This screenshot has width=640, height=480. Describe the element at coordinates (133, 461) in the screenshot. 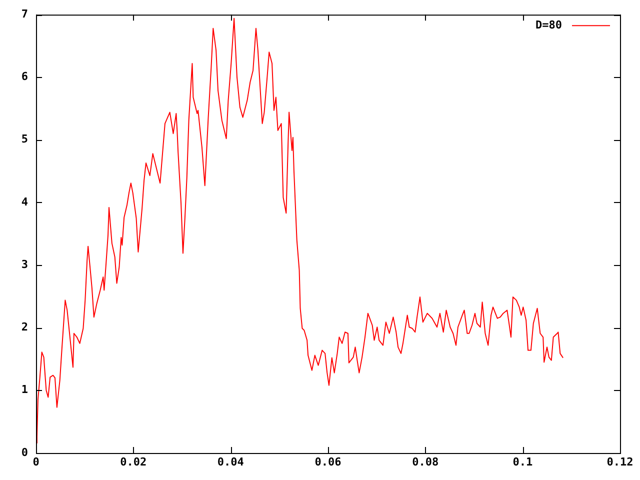

I see `x-tick-label: 0.02` at that location.